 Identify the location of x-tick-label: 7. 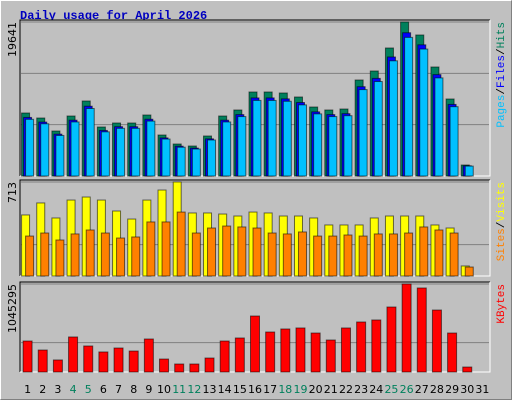
(118, 389).